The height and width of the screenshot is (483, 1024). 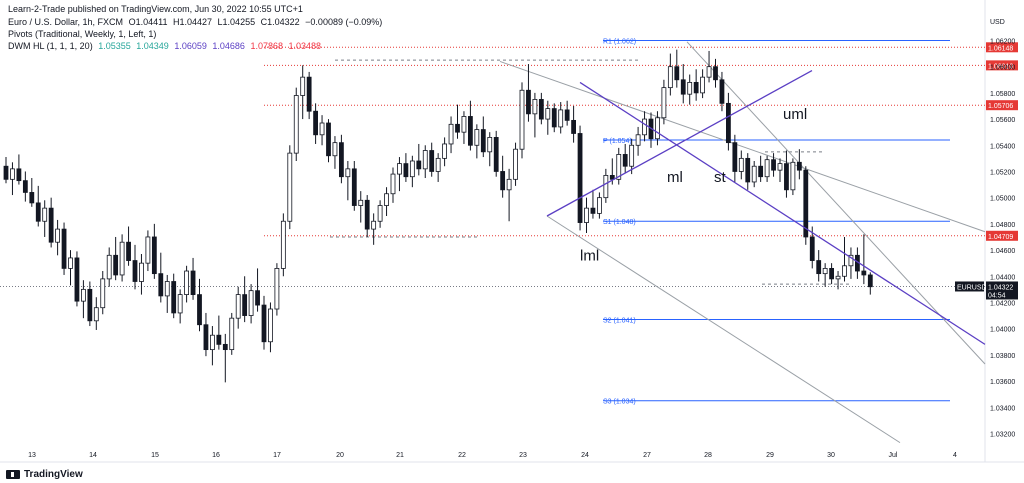 What do you see at coordinates (1002, 277) in the screenshot?
I see `price-tick-label: 1.04400` at bounding box center [1002, 277].